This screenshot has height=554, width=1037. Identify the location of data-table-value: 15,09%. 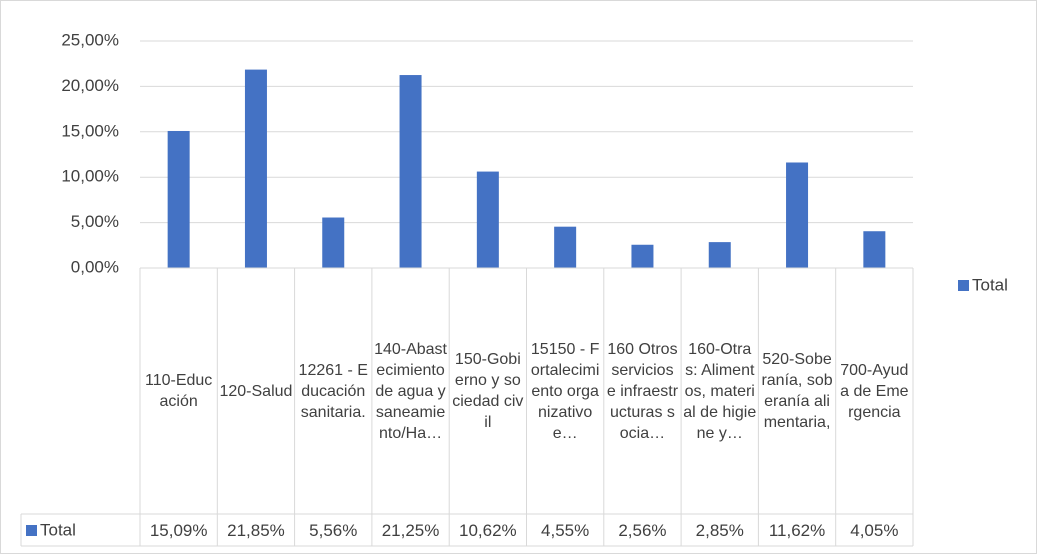
(178, 530).